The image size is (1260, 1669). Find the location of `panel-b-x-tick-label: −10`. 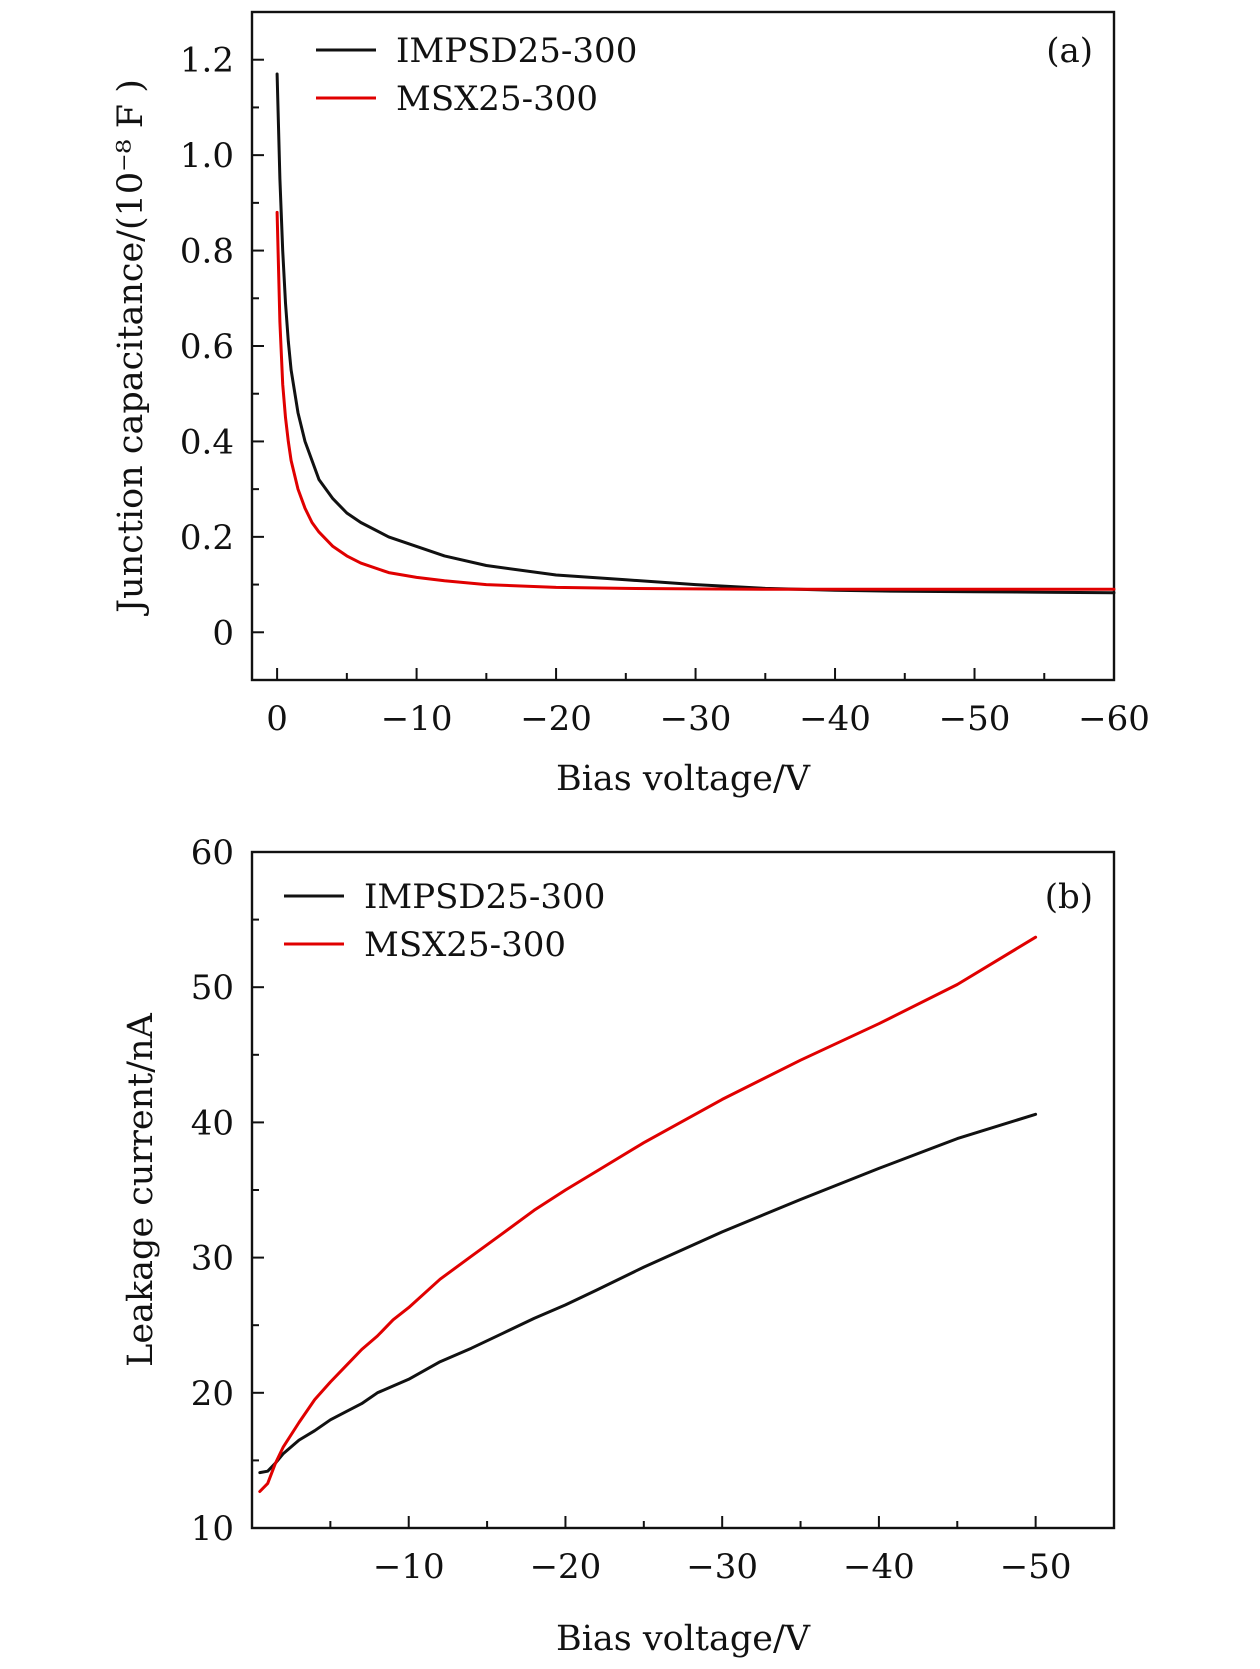

panel-b-x-tick-label: −10 is located at coordinates (409, 1567).